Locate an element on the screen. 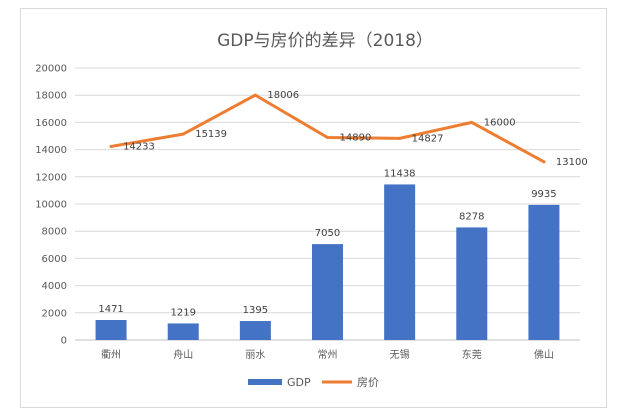  x-axis-ticks: 衢州 舟山 丽水 常州 无锡 东莞 佛山 is located at coordinates (327, 354).